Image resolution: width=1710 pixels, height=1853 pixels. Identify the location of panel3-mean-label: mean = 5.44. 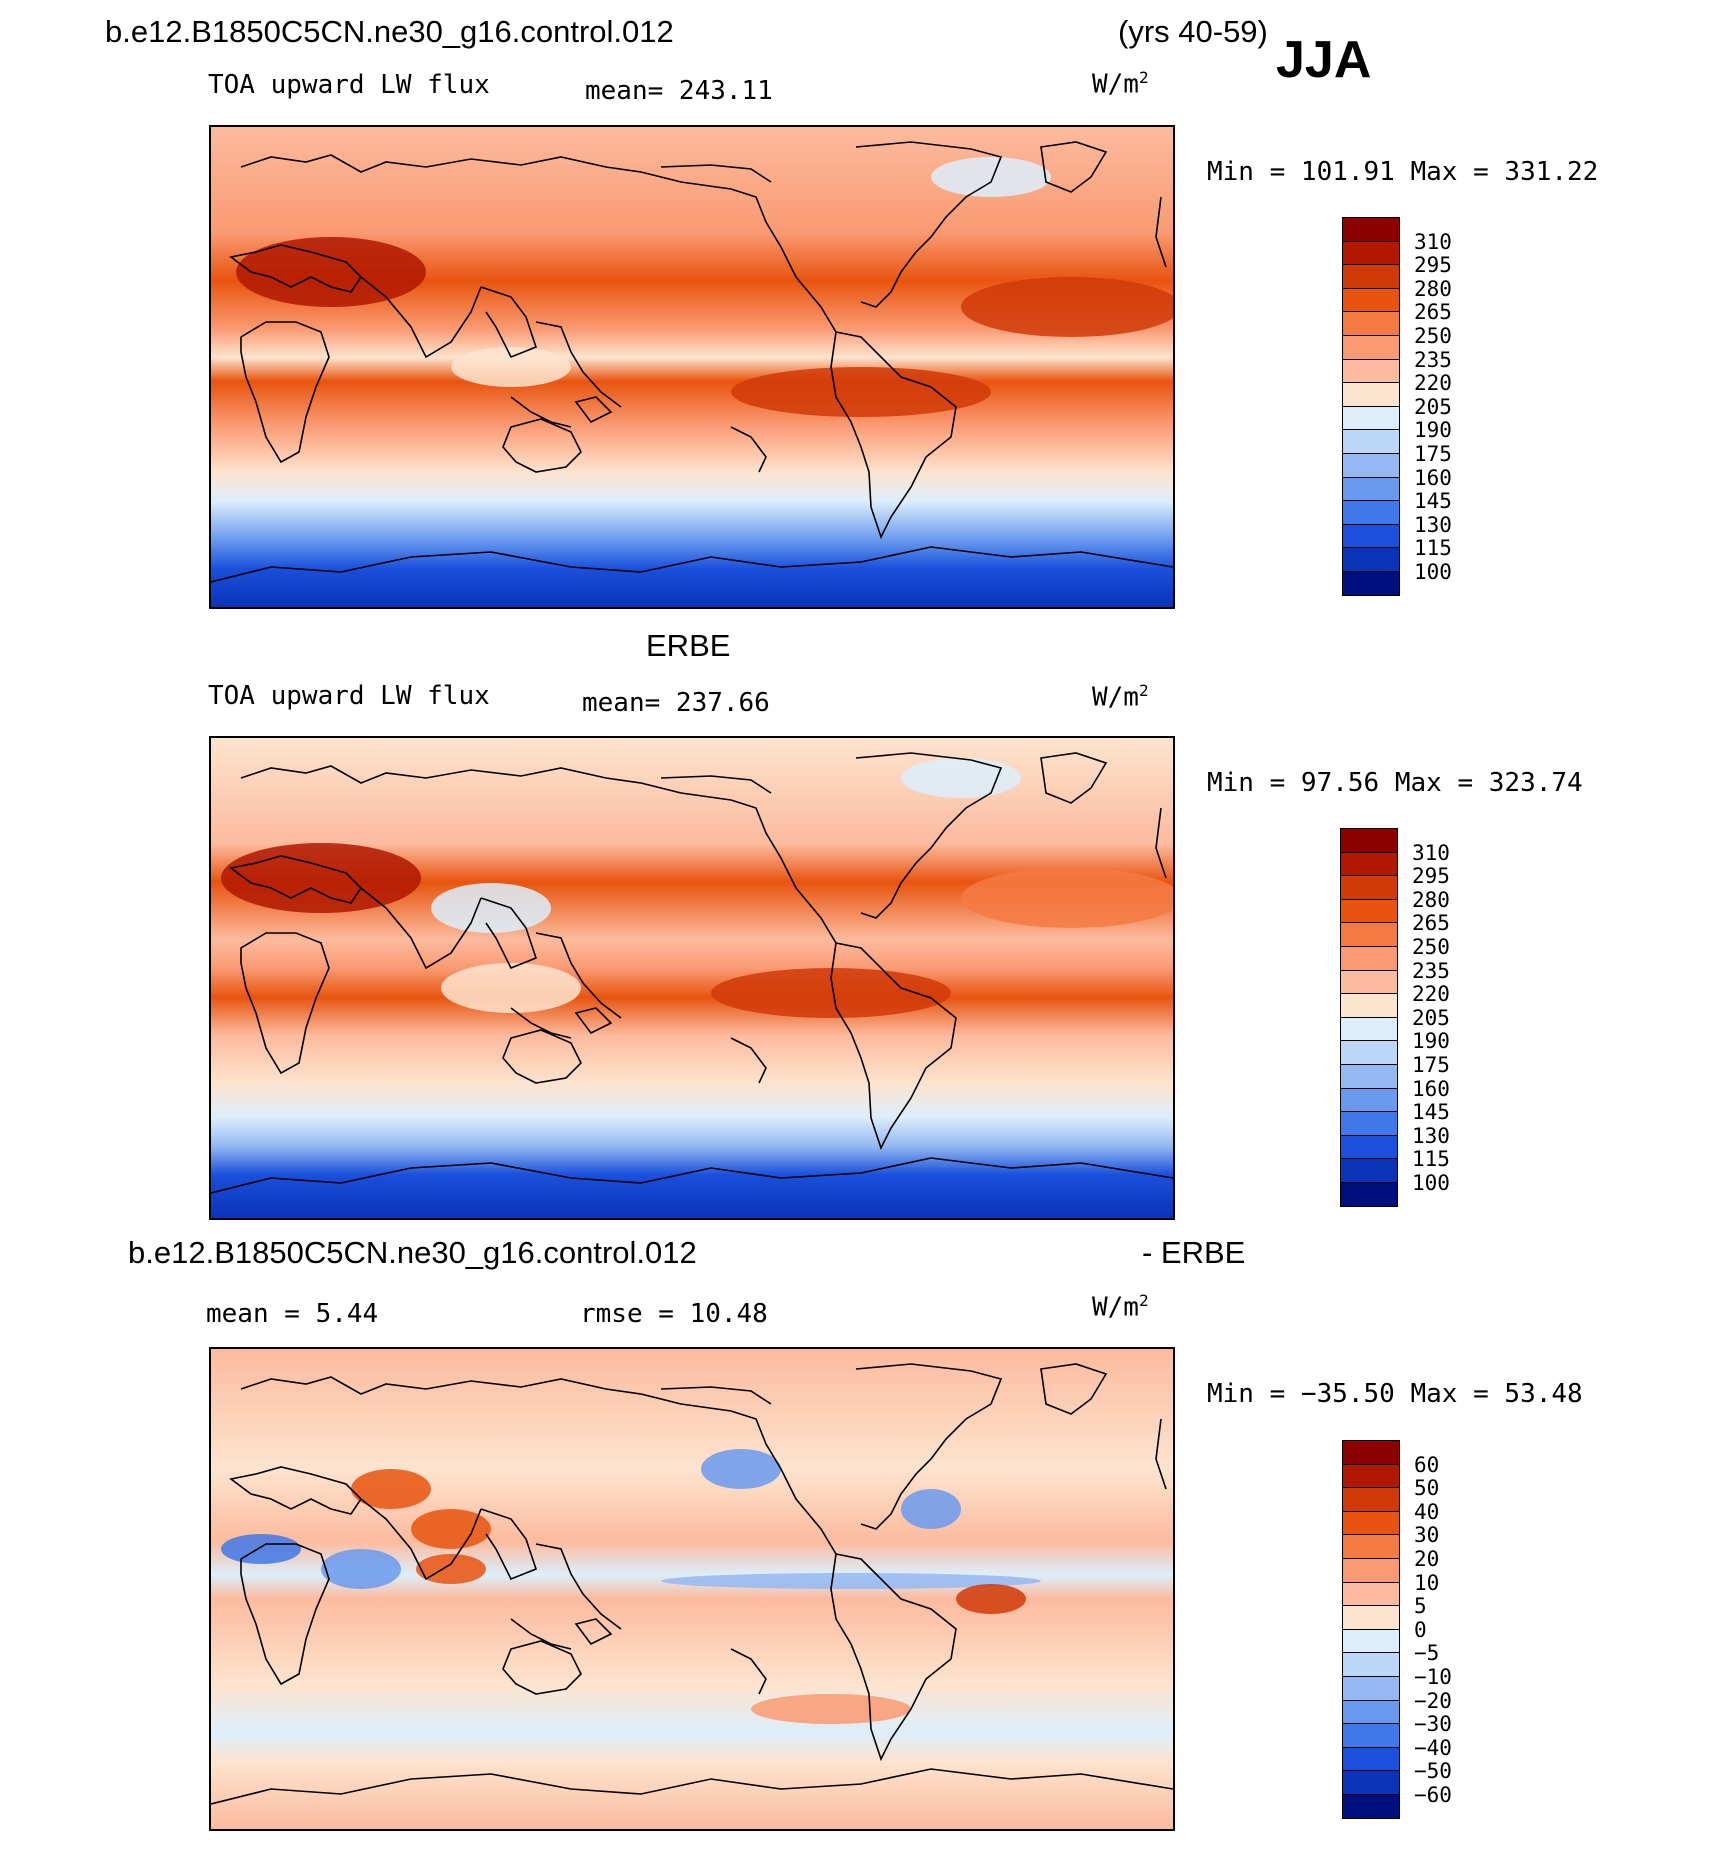
(292, 1314).